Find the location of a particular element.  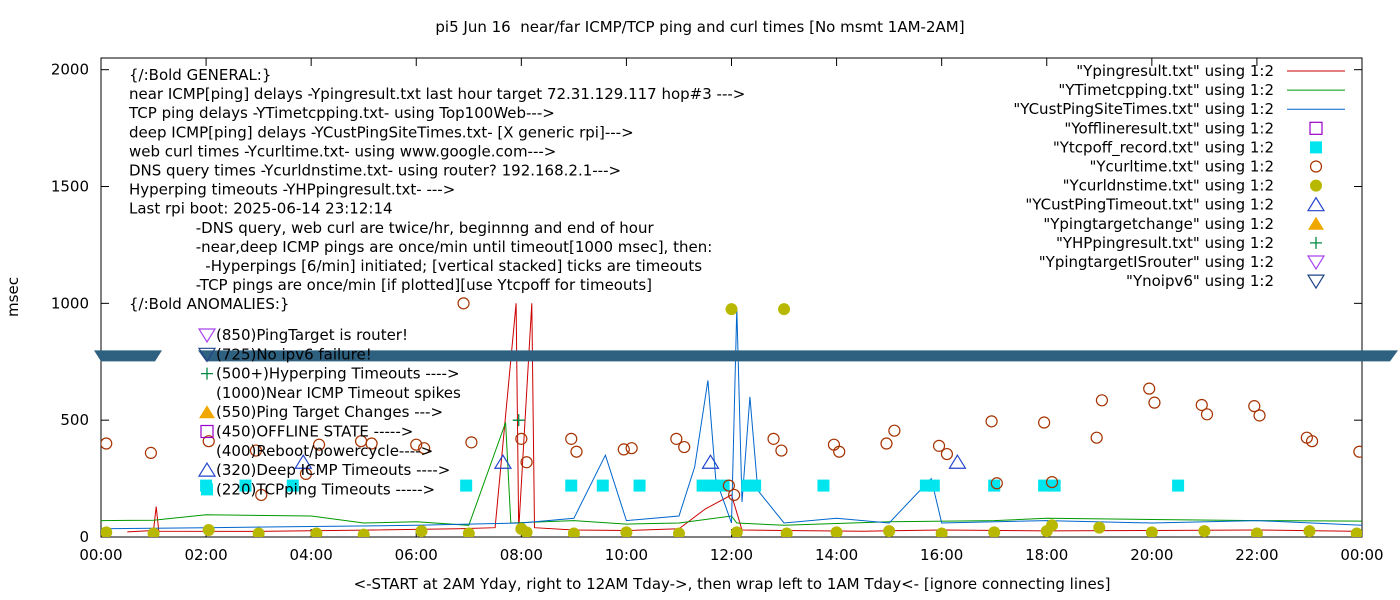

note-line: {/:Bold ANOMALIES:} is located at coordinates (209, 304).